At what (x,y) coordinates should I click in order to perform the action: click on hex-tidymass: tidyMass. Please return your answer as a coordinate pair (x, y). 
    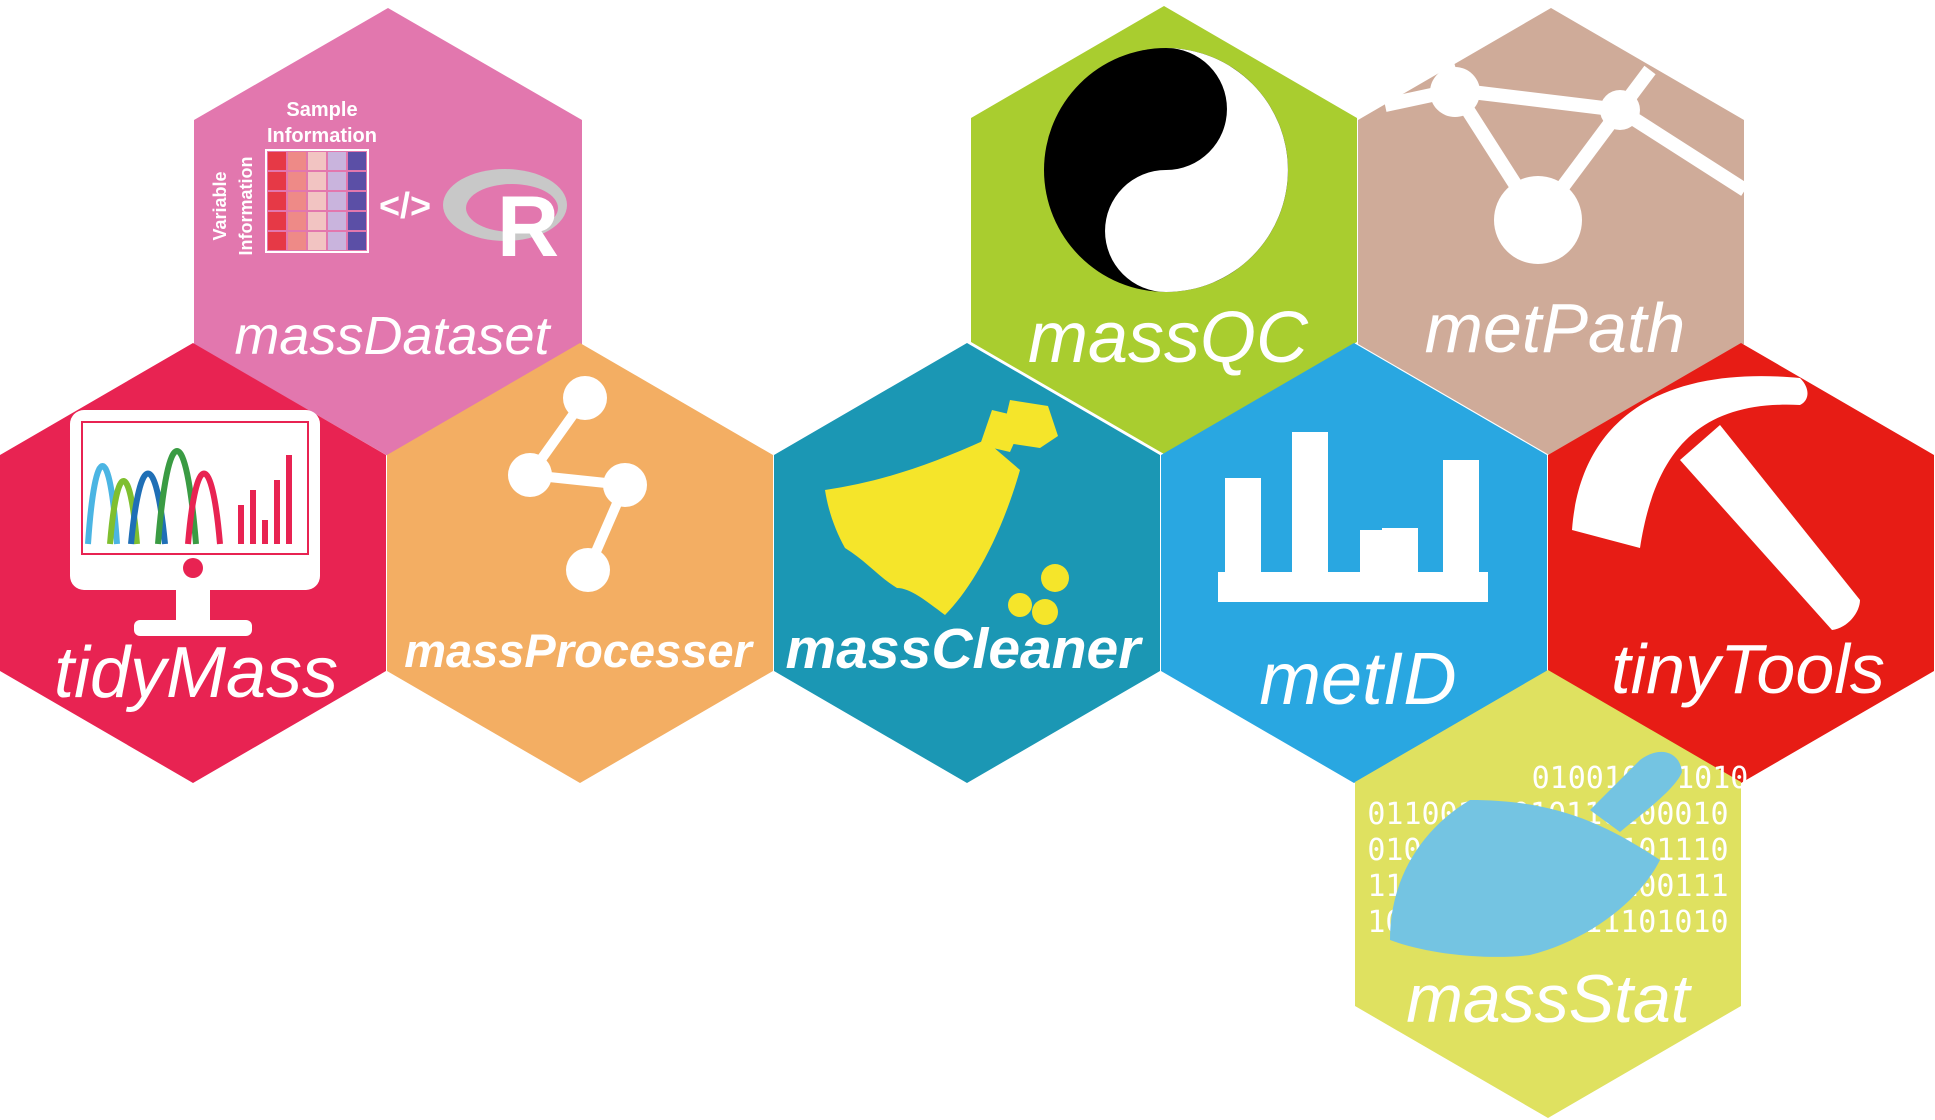
    Looking at the image, I should click on (193, 563).